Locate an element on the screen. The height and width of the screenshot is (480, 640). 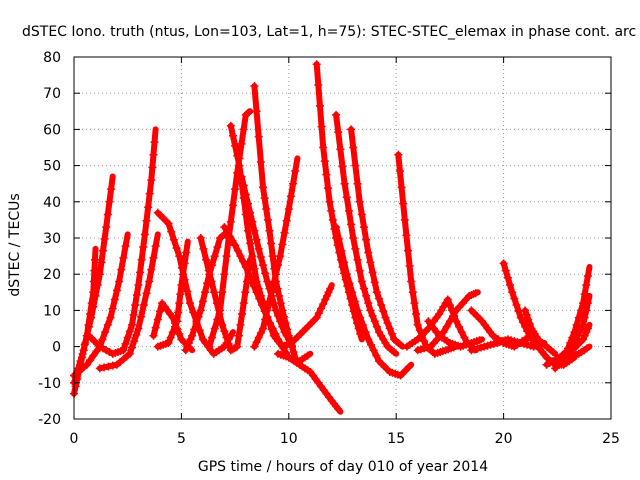
y-tick-label: 10 is located at coordinates (52, 311).